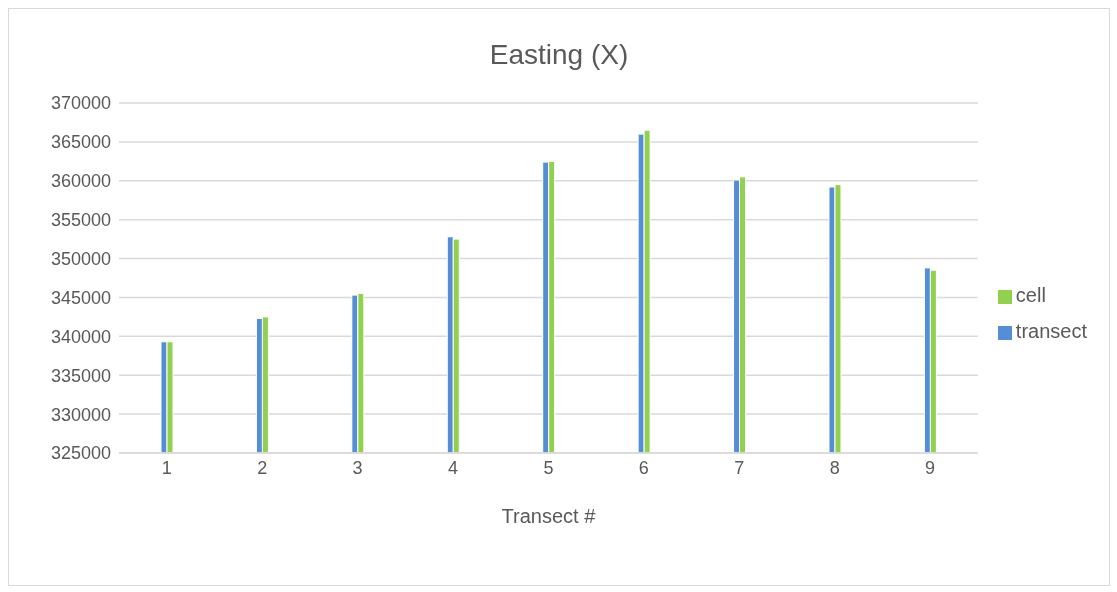 The width and height of the screenshot is (1117, 592). What do you see at coordinates (930, 467) in the screenshot?
I see `x-tick-label: 9` at bounding box center [930, 467].